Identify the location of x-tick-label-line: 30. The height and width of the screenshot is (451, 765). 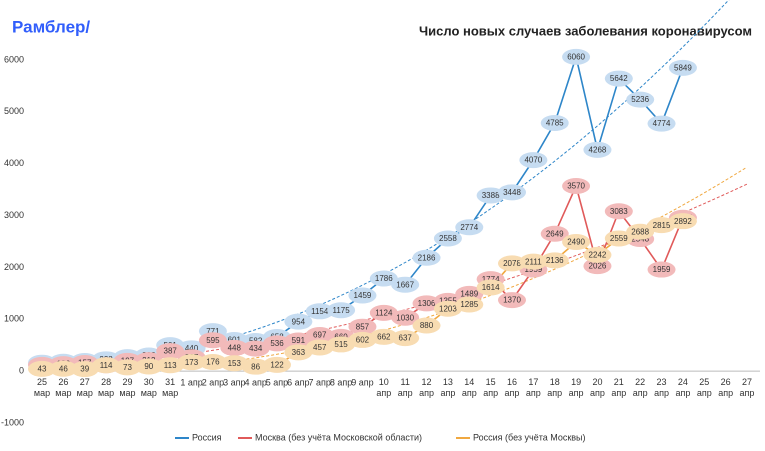
(149, 383).